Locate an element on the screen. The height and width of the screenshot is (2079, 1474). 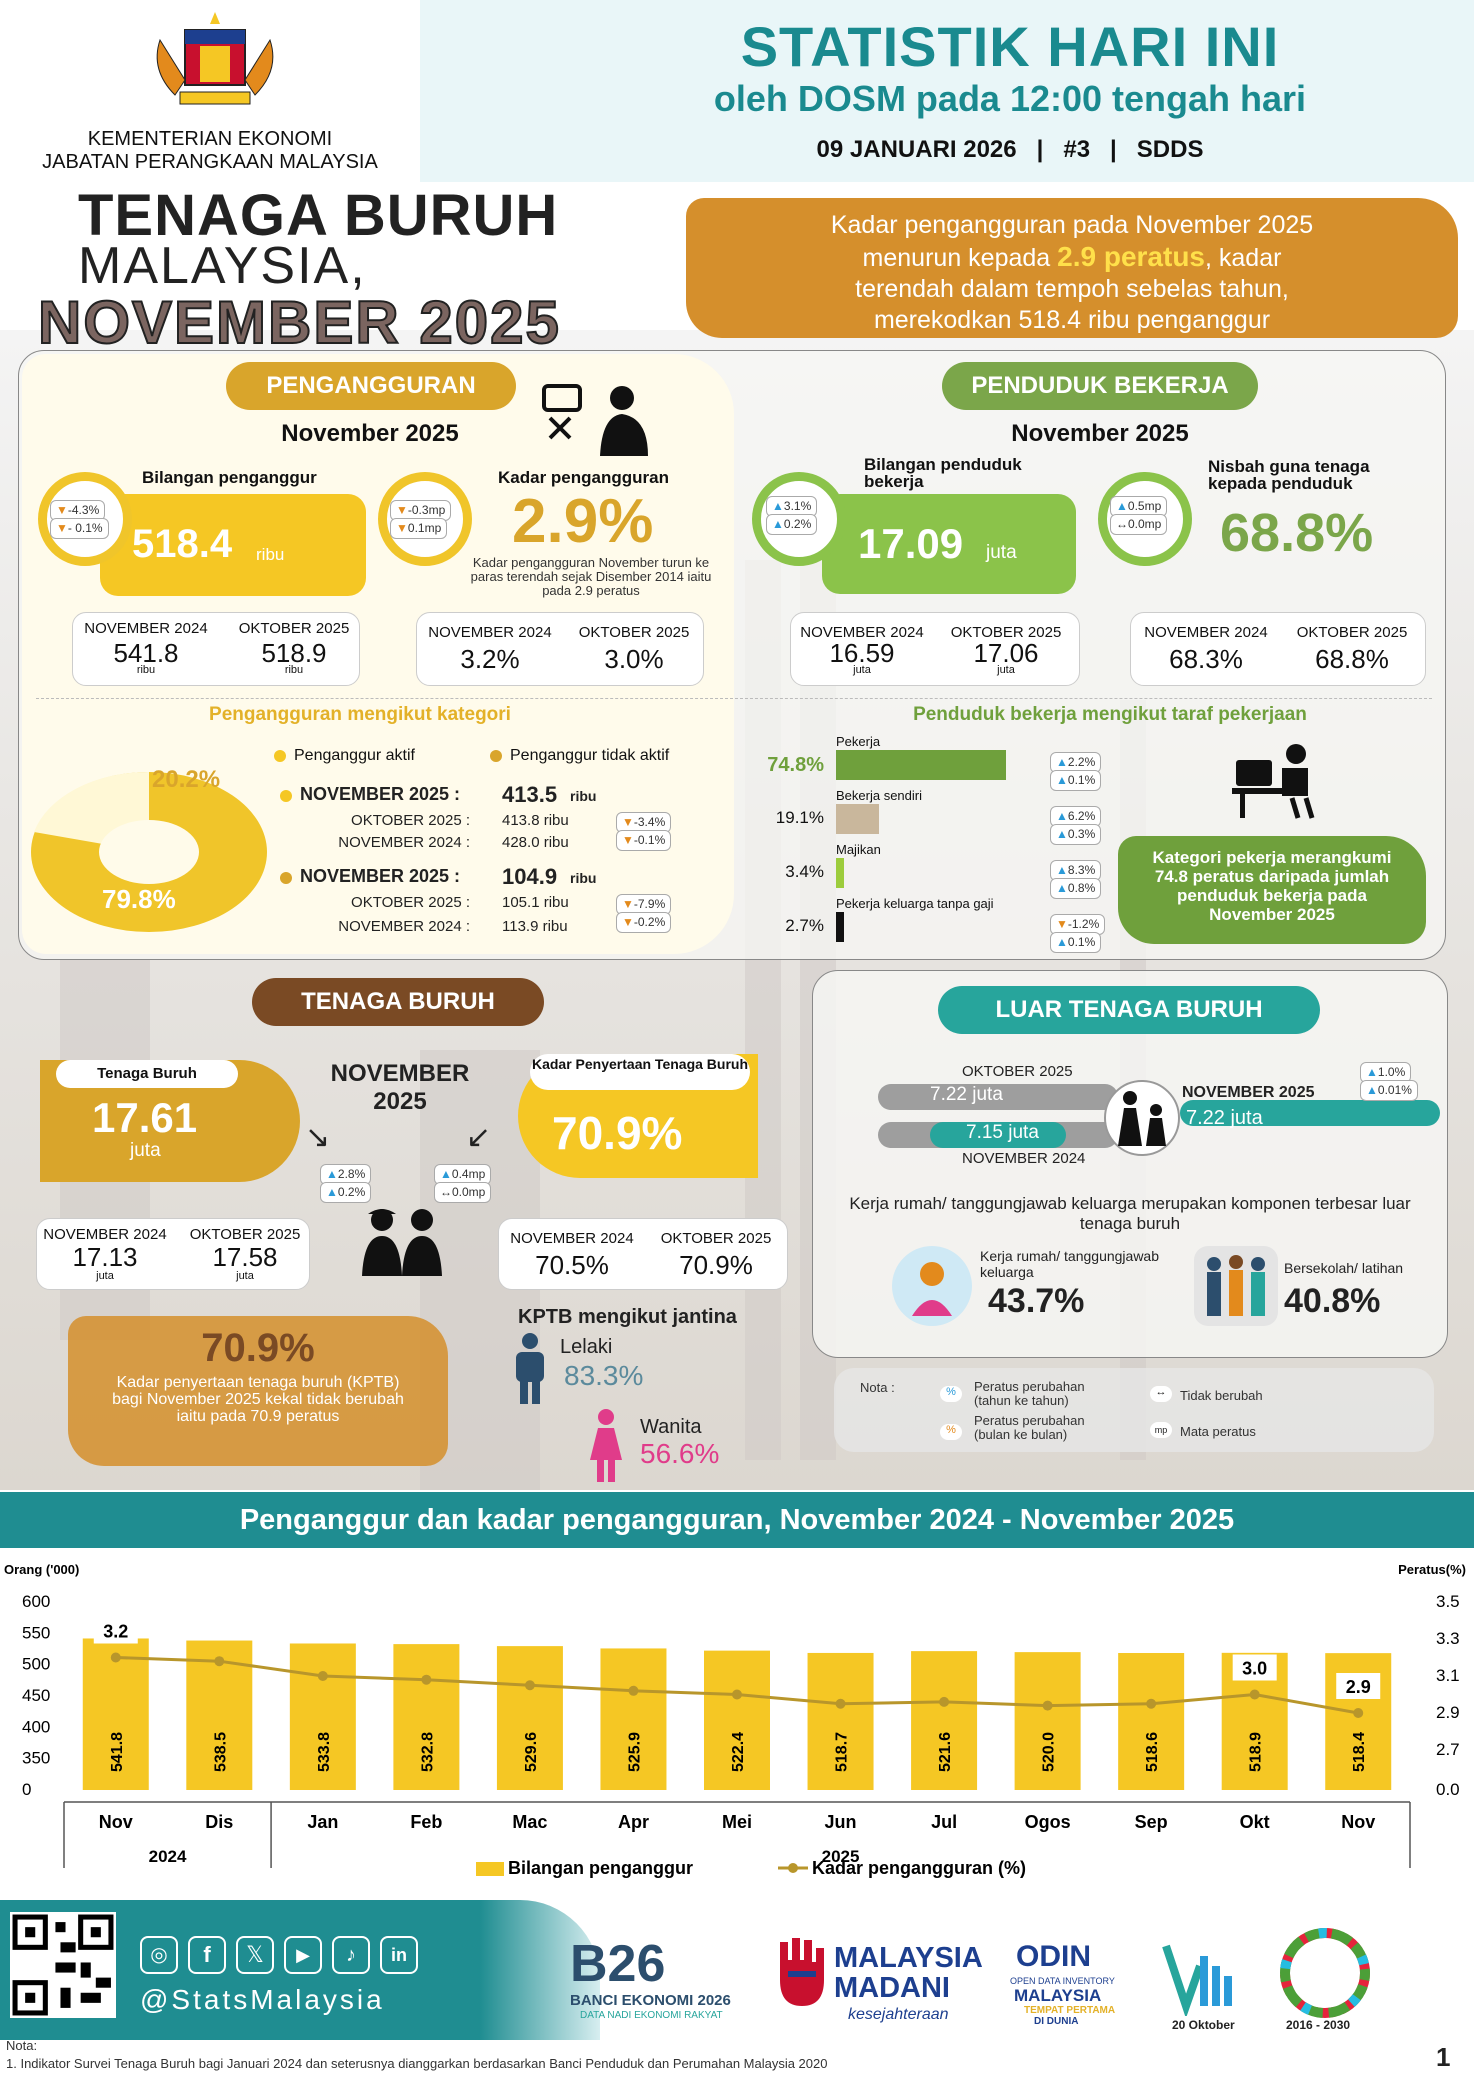
mom-value: 0.1% is located at coordinates (1081, 942).